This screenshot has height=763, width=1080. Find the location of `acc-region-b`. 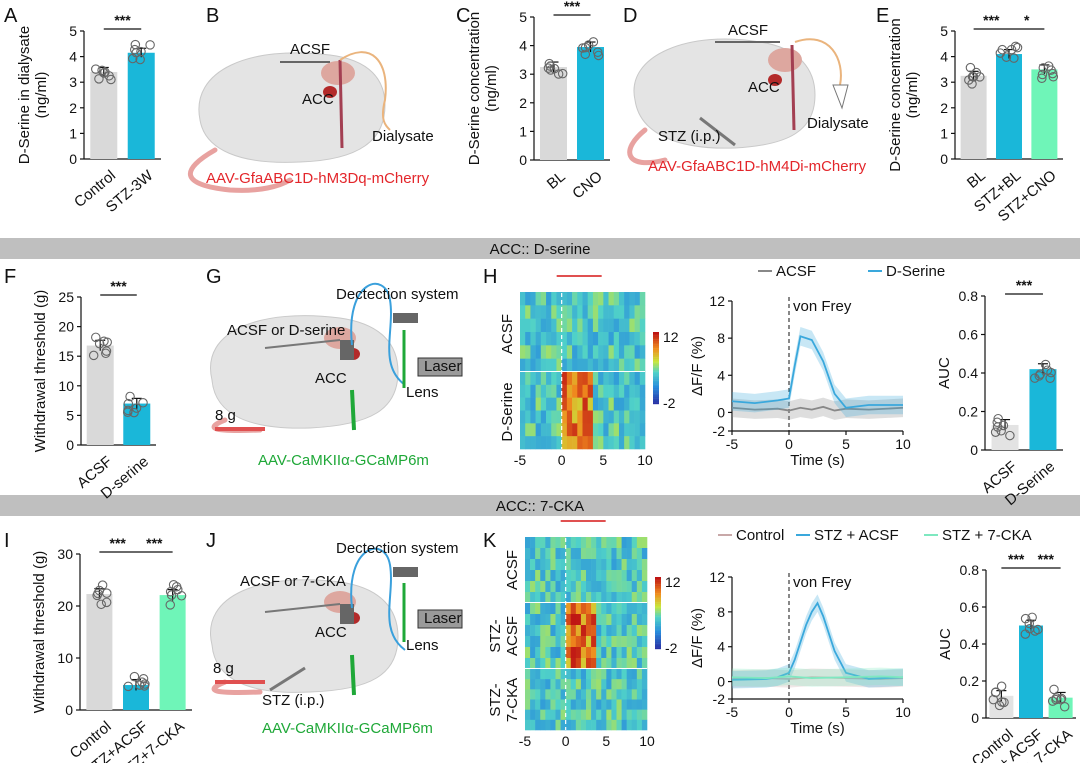

acc-region-b is located at coordinates (330, 92).